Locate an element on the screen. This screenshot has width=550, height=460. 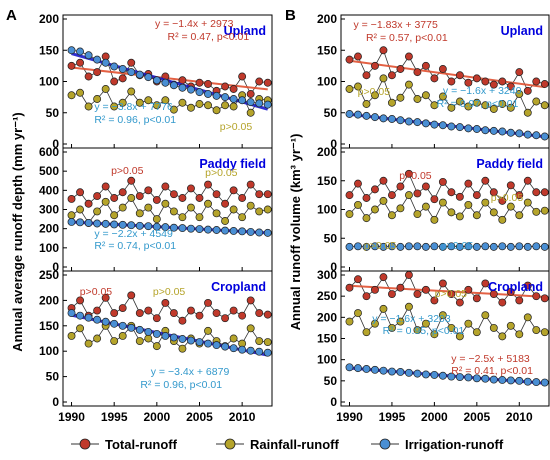
trend-annotation: R² = 0.74, p<0.01 is located at coordinates (135, 246).